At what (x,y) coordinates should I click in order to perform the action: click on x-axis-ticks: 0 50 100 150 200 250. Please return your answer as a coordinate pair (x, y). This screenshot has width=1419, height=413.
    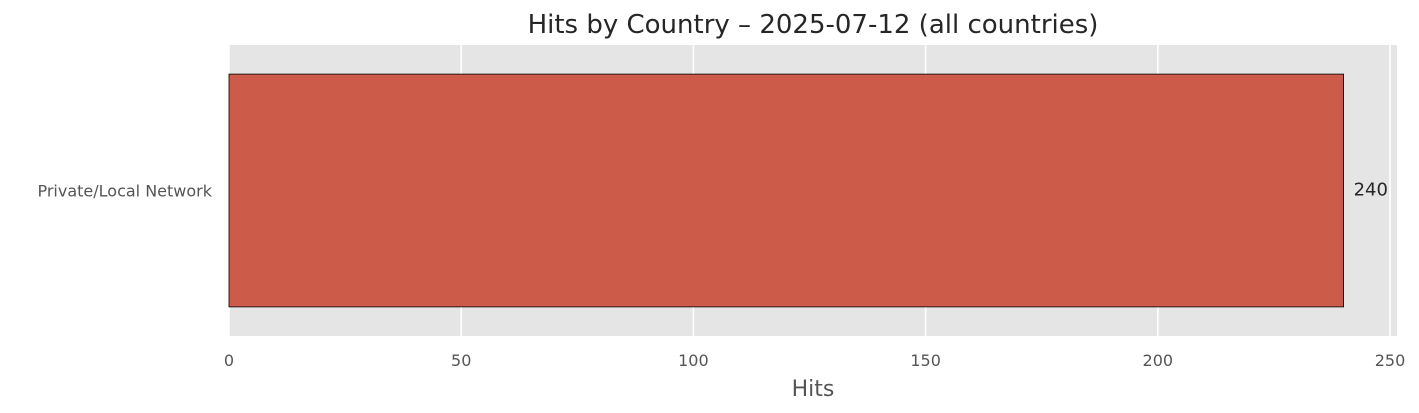
    Looking at the image, I should click on (814, 360).